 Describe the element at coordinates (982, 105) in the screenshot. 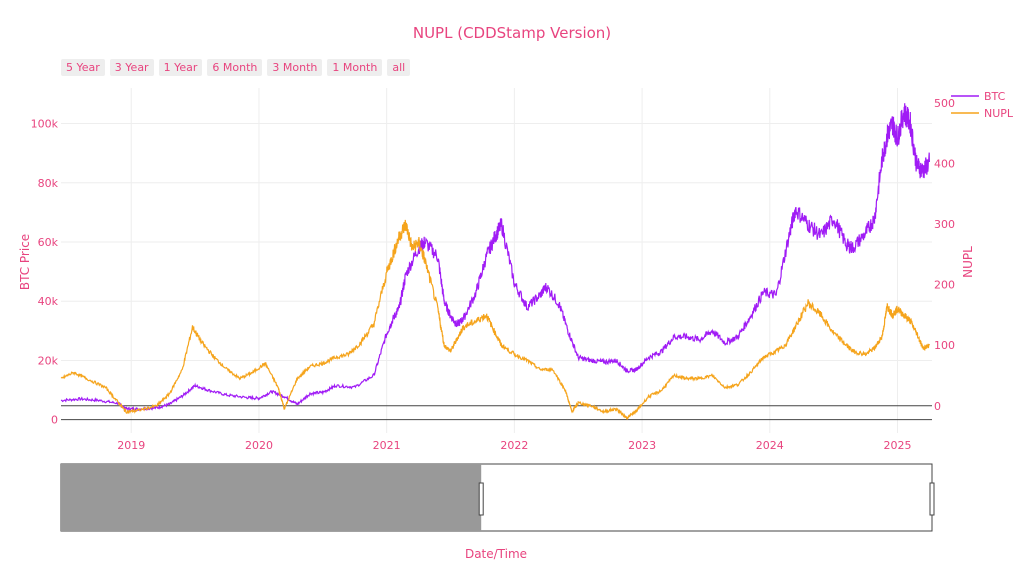

I see `legend: BTC NUPL` at that location.